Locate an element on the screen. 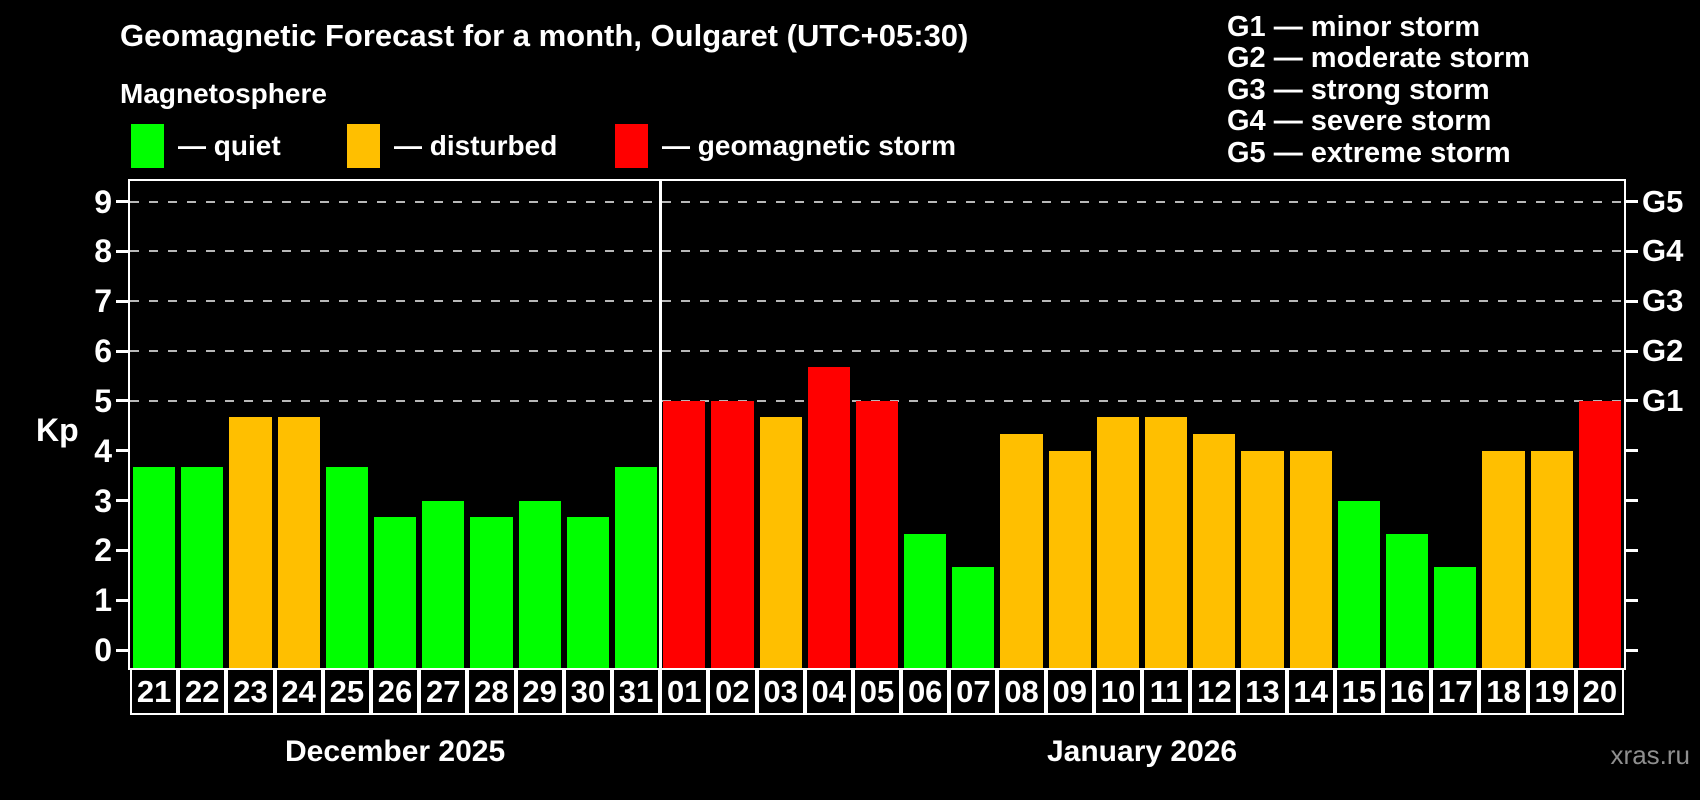 The image size is (1700, 800). day-label-07: 07 is located at coordinates (973, 691).